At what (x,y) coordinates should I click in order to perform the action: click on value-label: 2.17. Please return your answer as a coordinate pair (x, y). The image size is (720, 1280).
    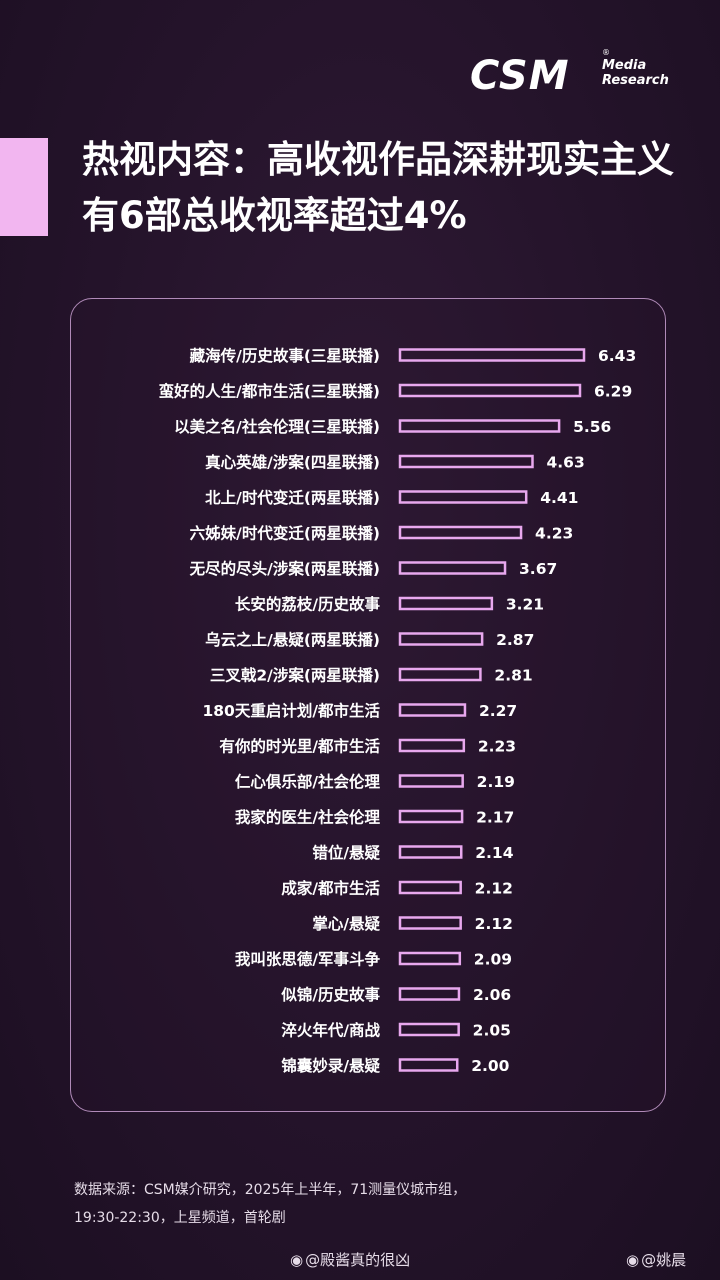
    Looking at the image, I should click on (495, 818).